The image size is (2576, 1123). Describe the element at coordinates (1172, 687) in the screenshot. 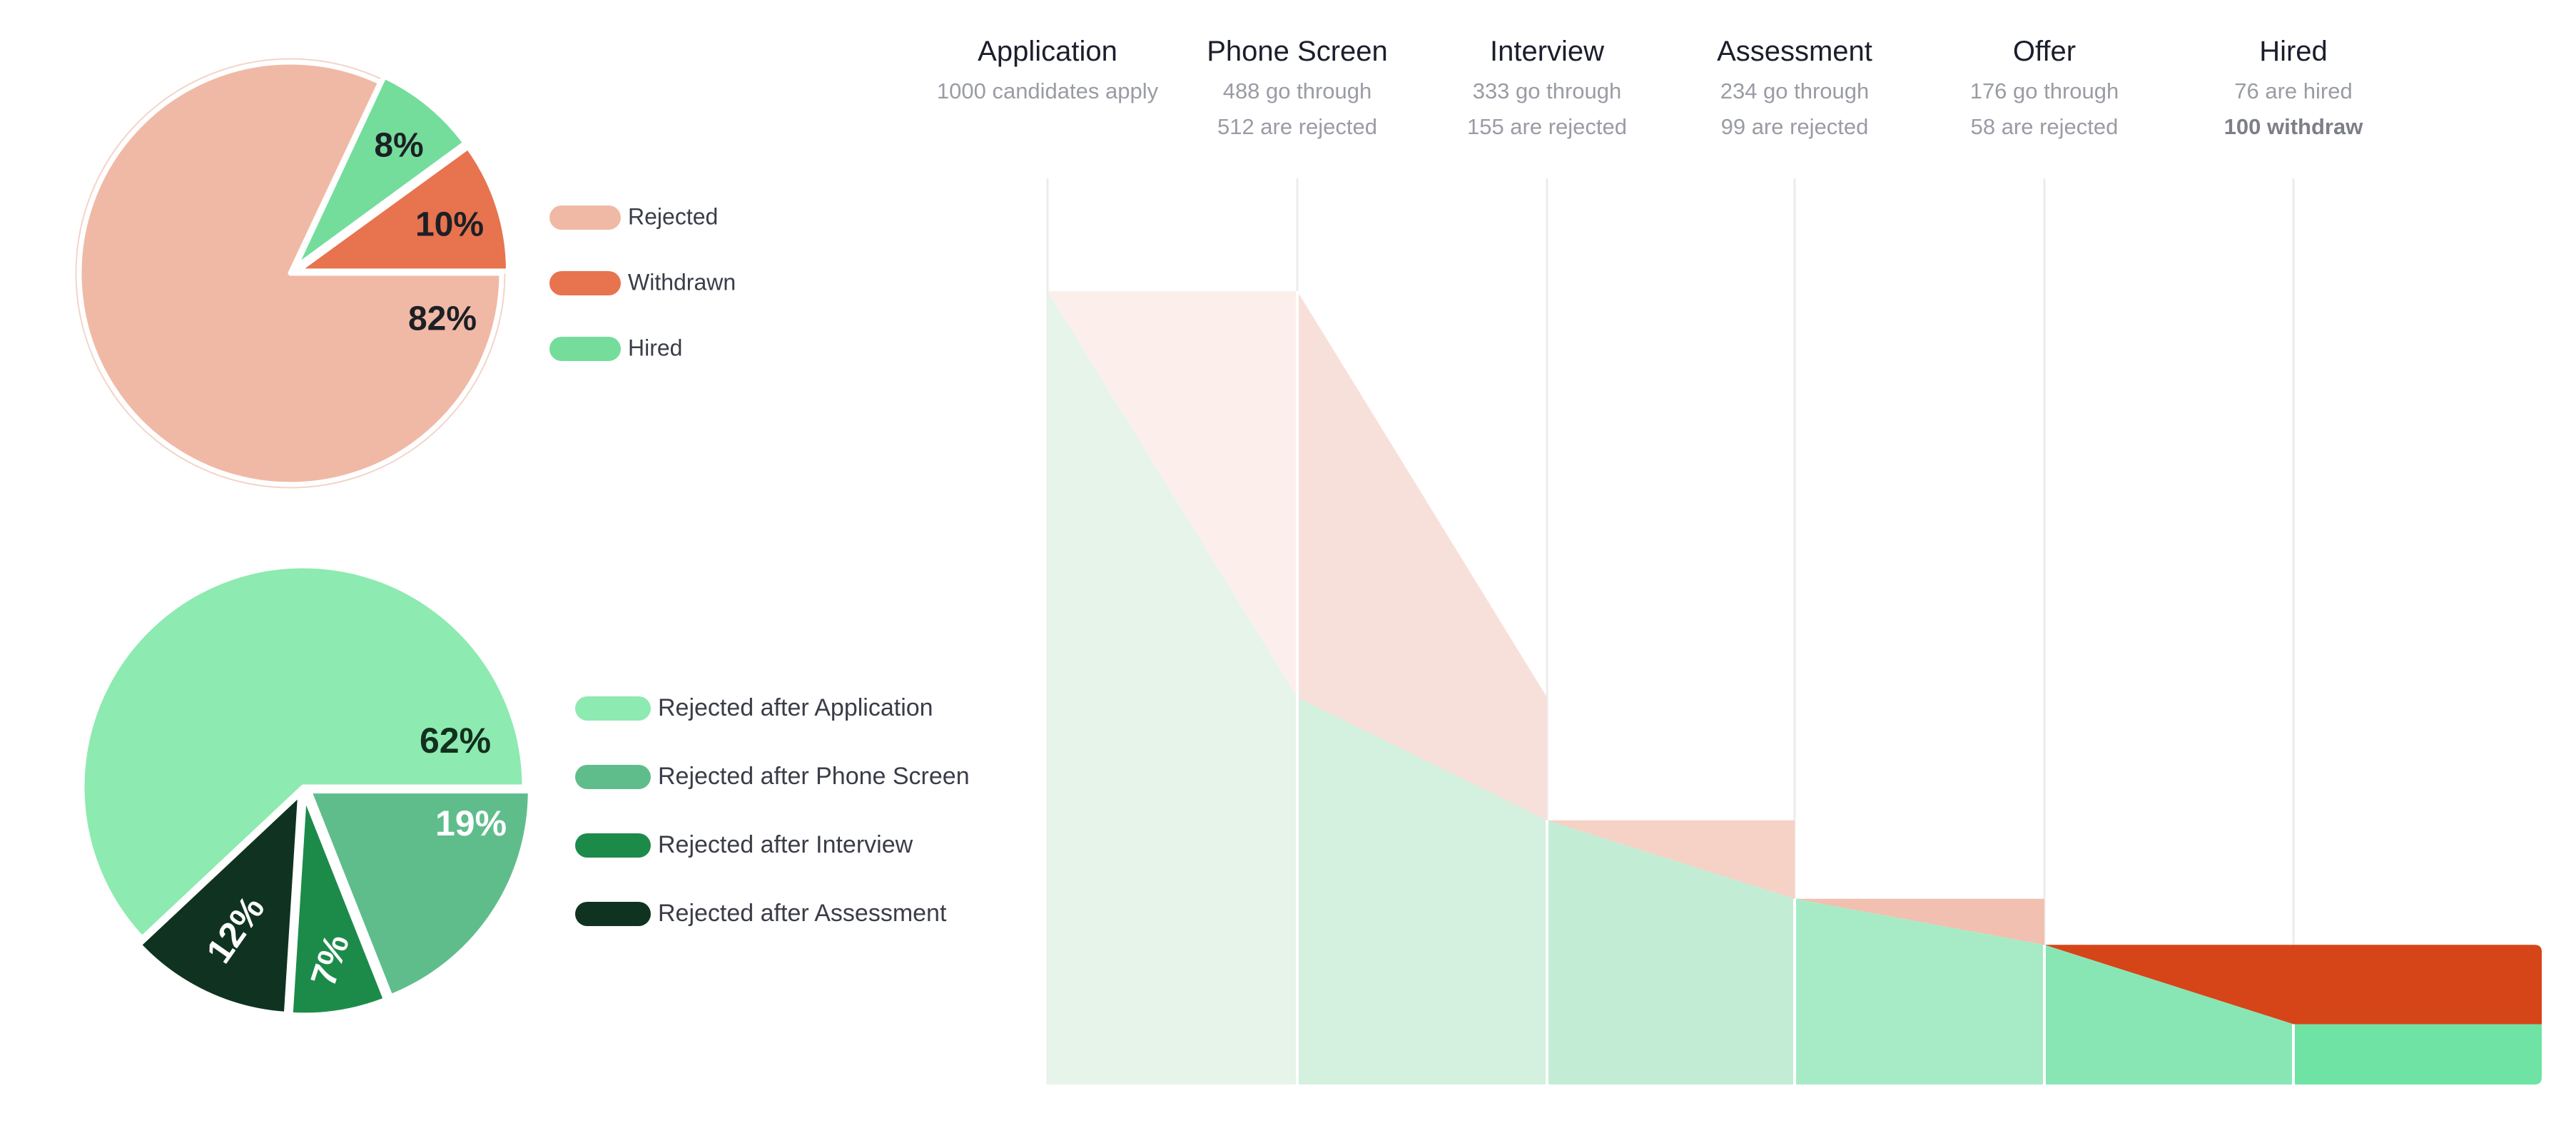

I see `area-through-application` at that location.